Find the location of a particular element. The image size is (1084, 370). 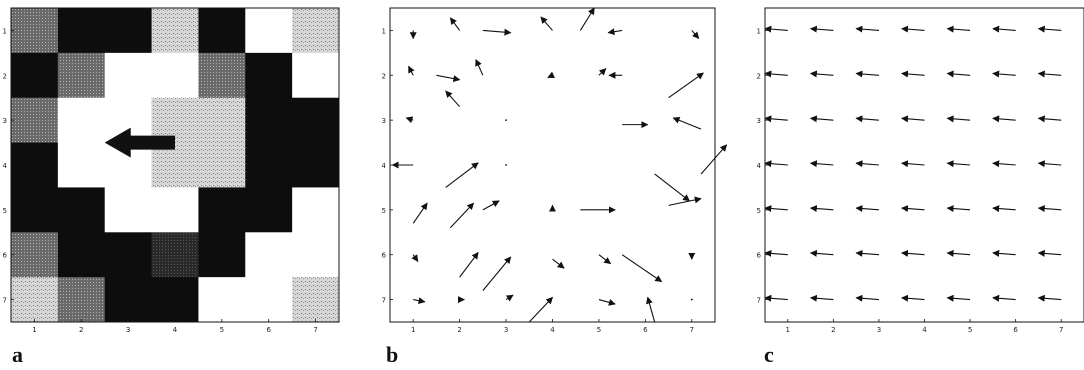

y-tick-label: 7 is located at coordinates (384, 301).